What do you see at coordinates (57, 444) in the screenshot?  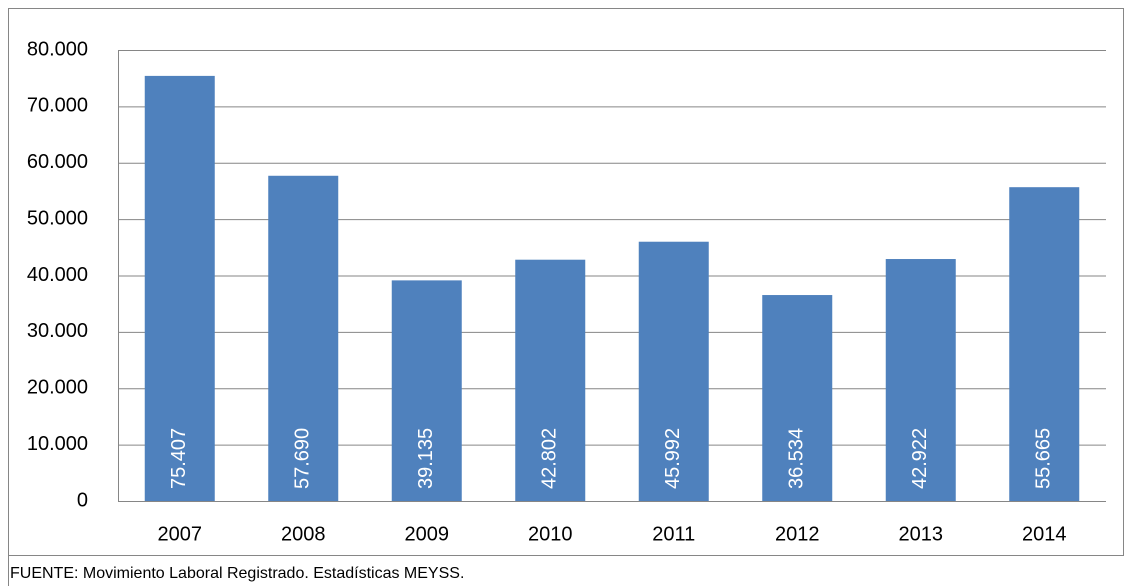 I see `y-tick-label: 10.000` at bounding box center [57, 444].